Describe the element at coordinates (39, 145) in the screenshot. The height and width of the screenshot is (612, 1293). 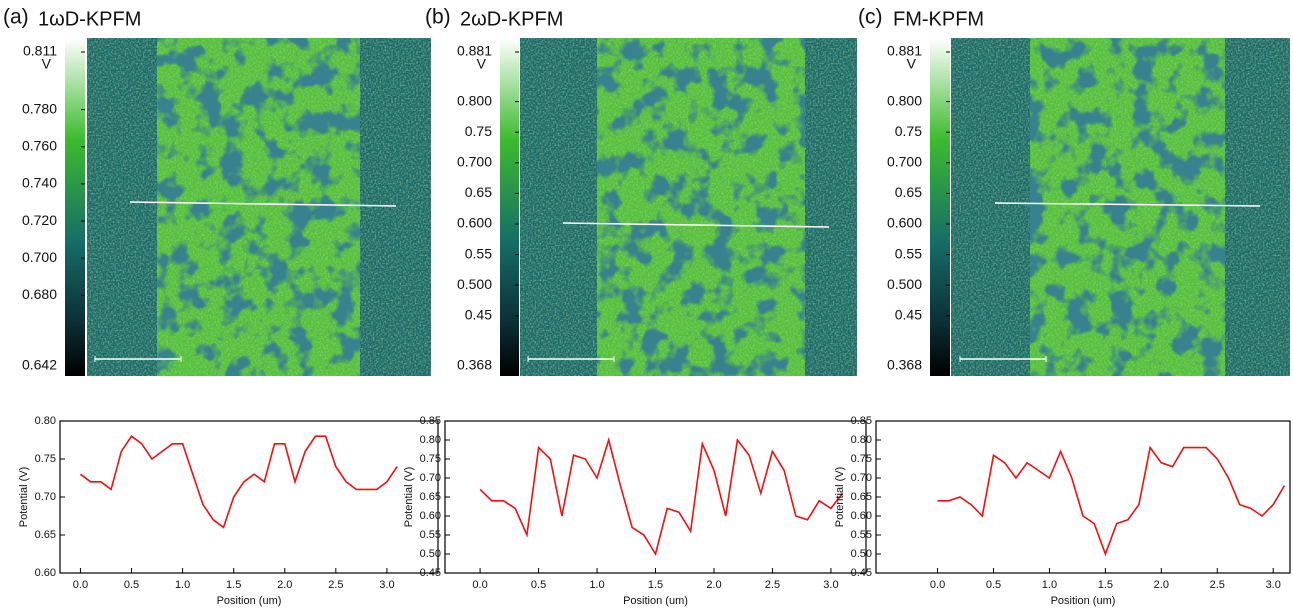
I see `colorbar-tick-label: 0.760` at that location.